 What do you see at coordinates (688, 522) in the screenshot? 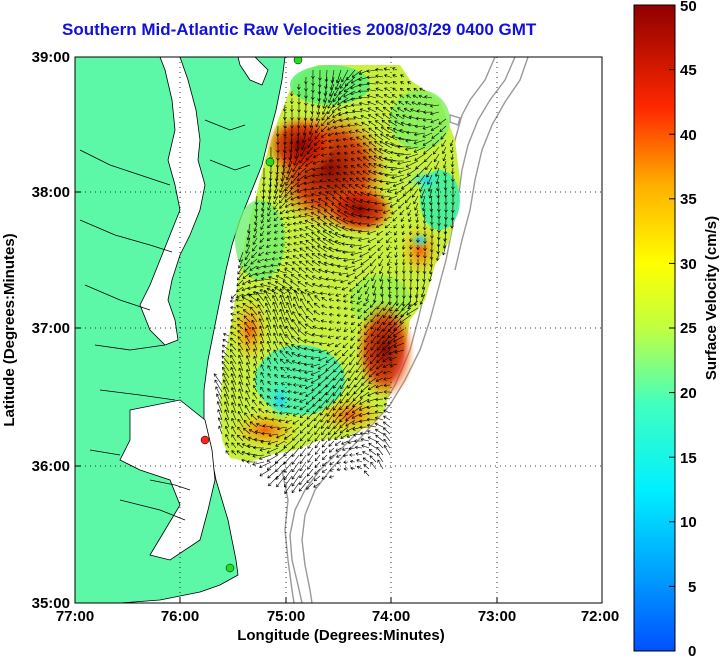
I see `colorbar-tick-label: 10` at bounding box center [688, 522].